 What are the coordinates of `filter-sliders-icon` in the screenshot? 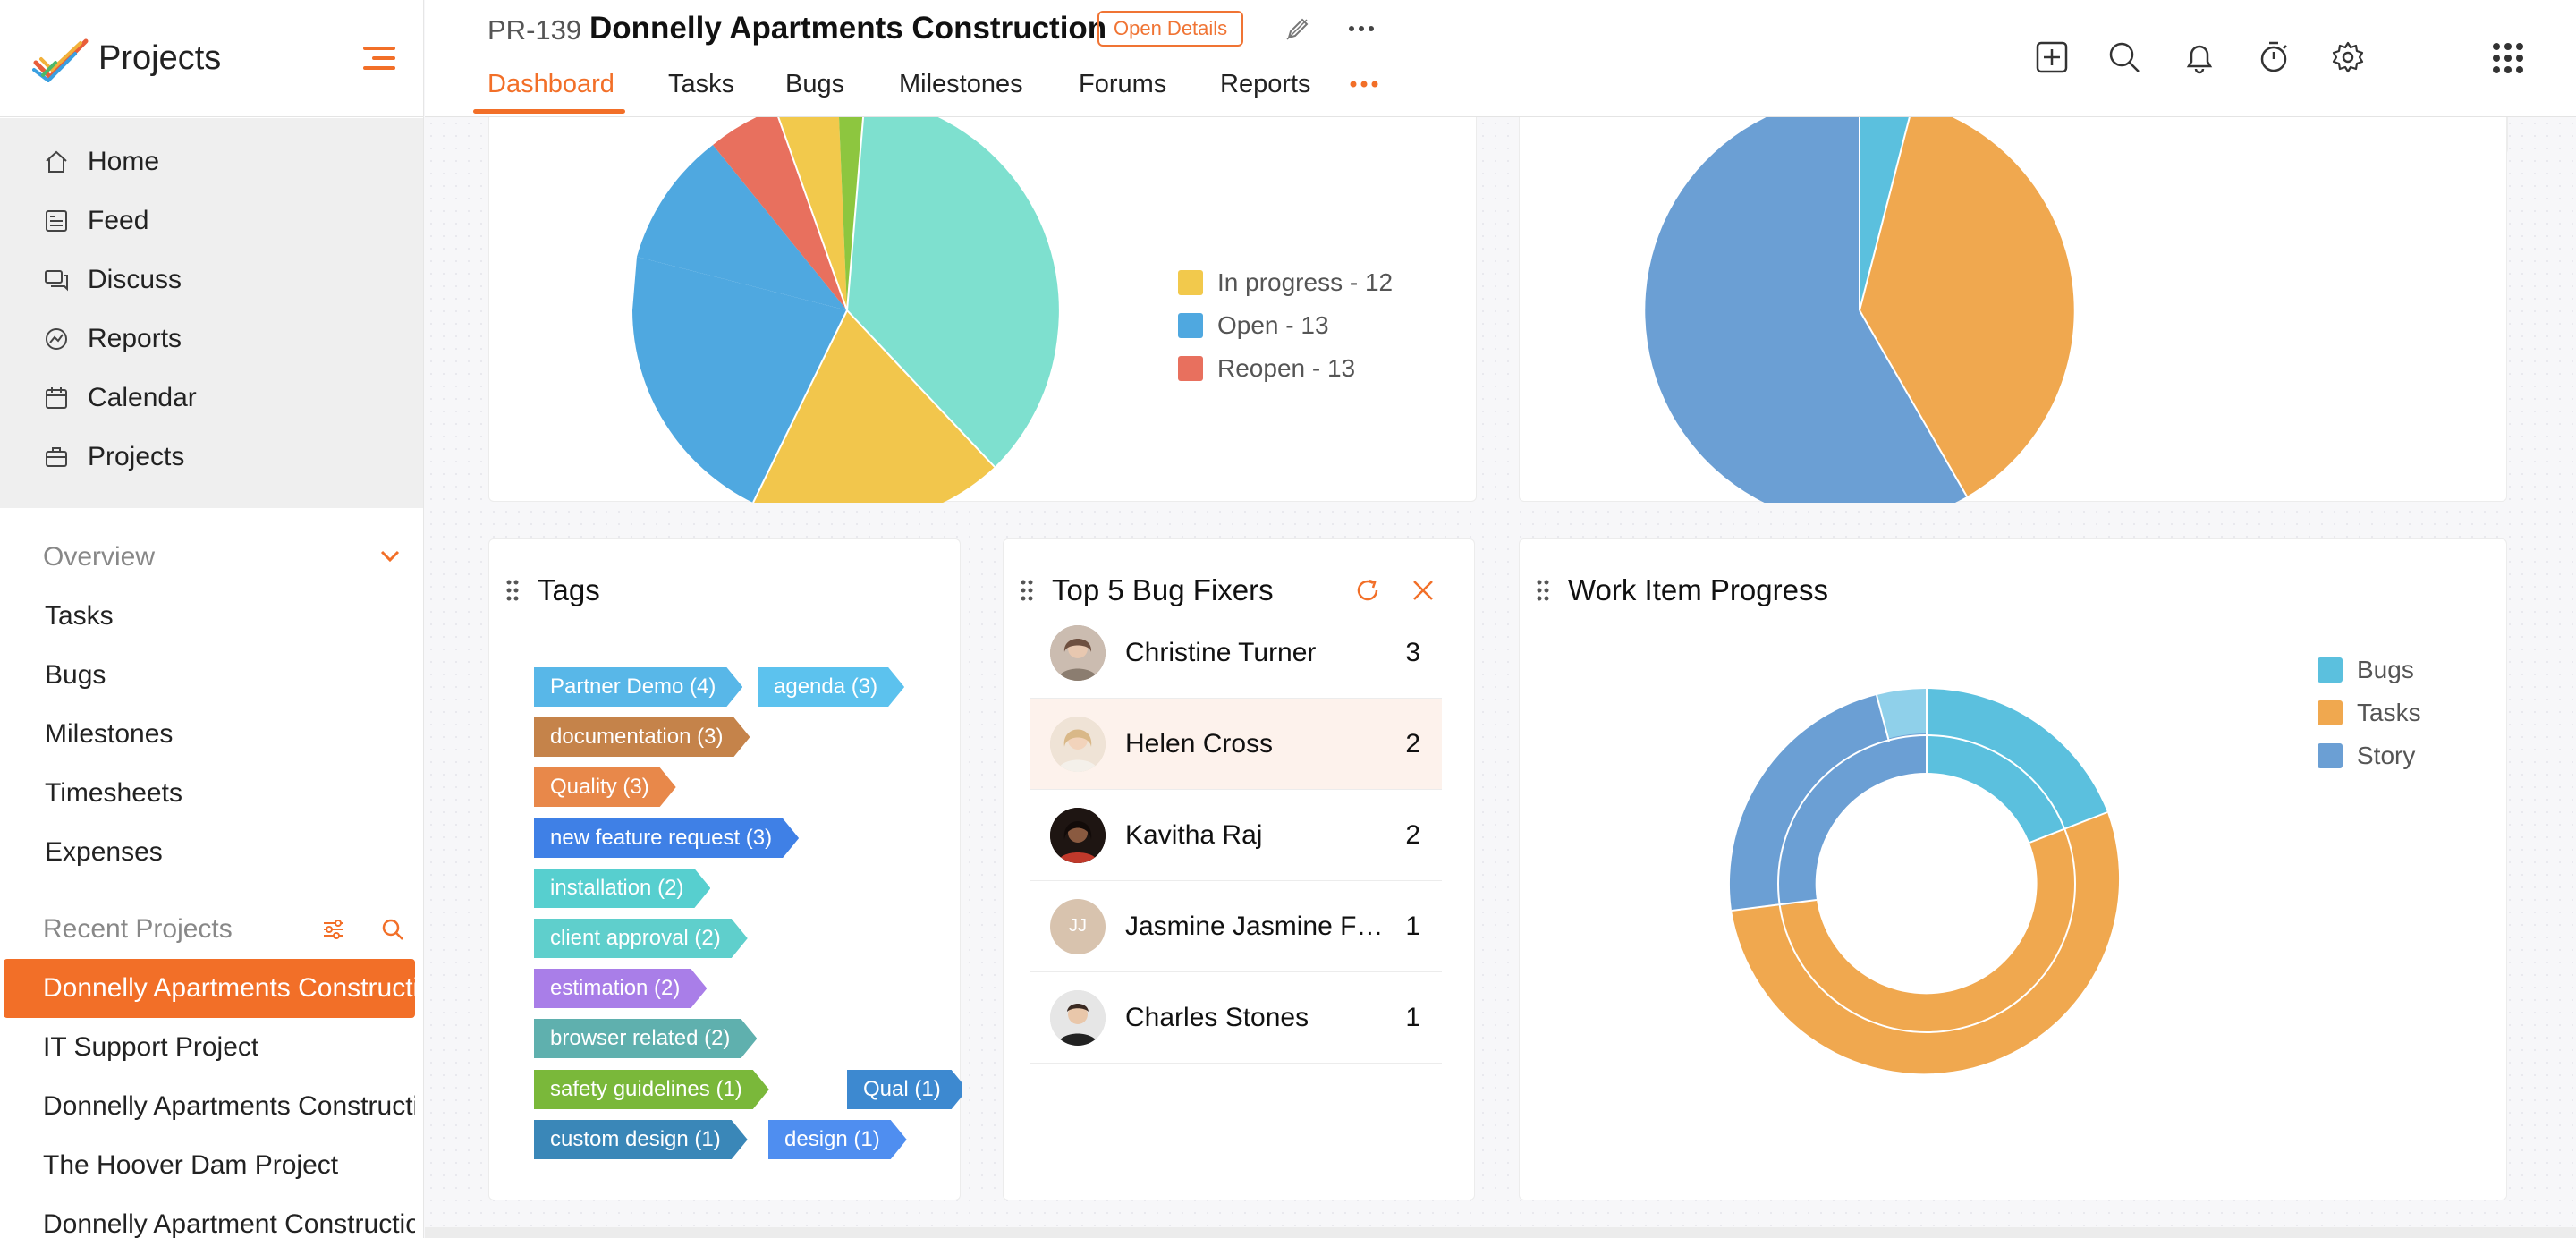 It's located at (333, 929).